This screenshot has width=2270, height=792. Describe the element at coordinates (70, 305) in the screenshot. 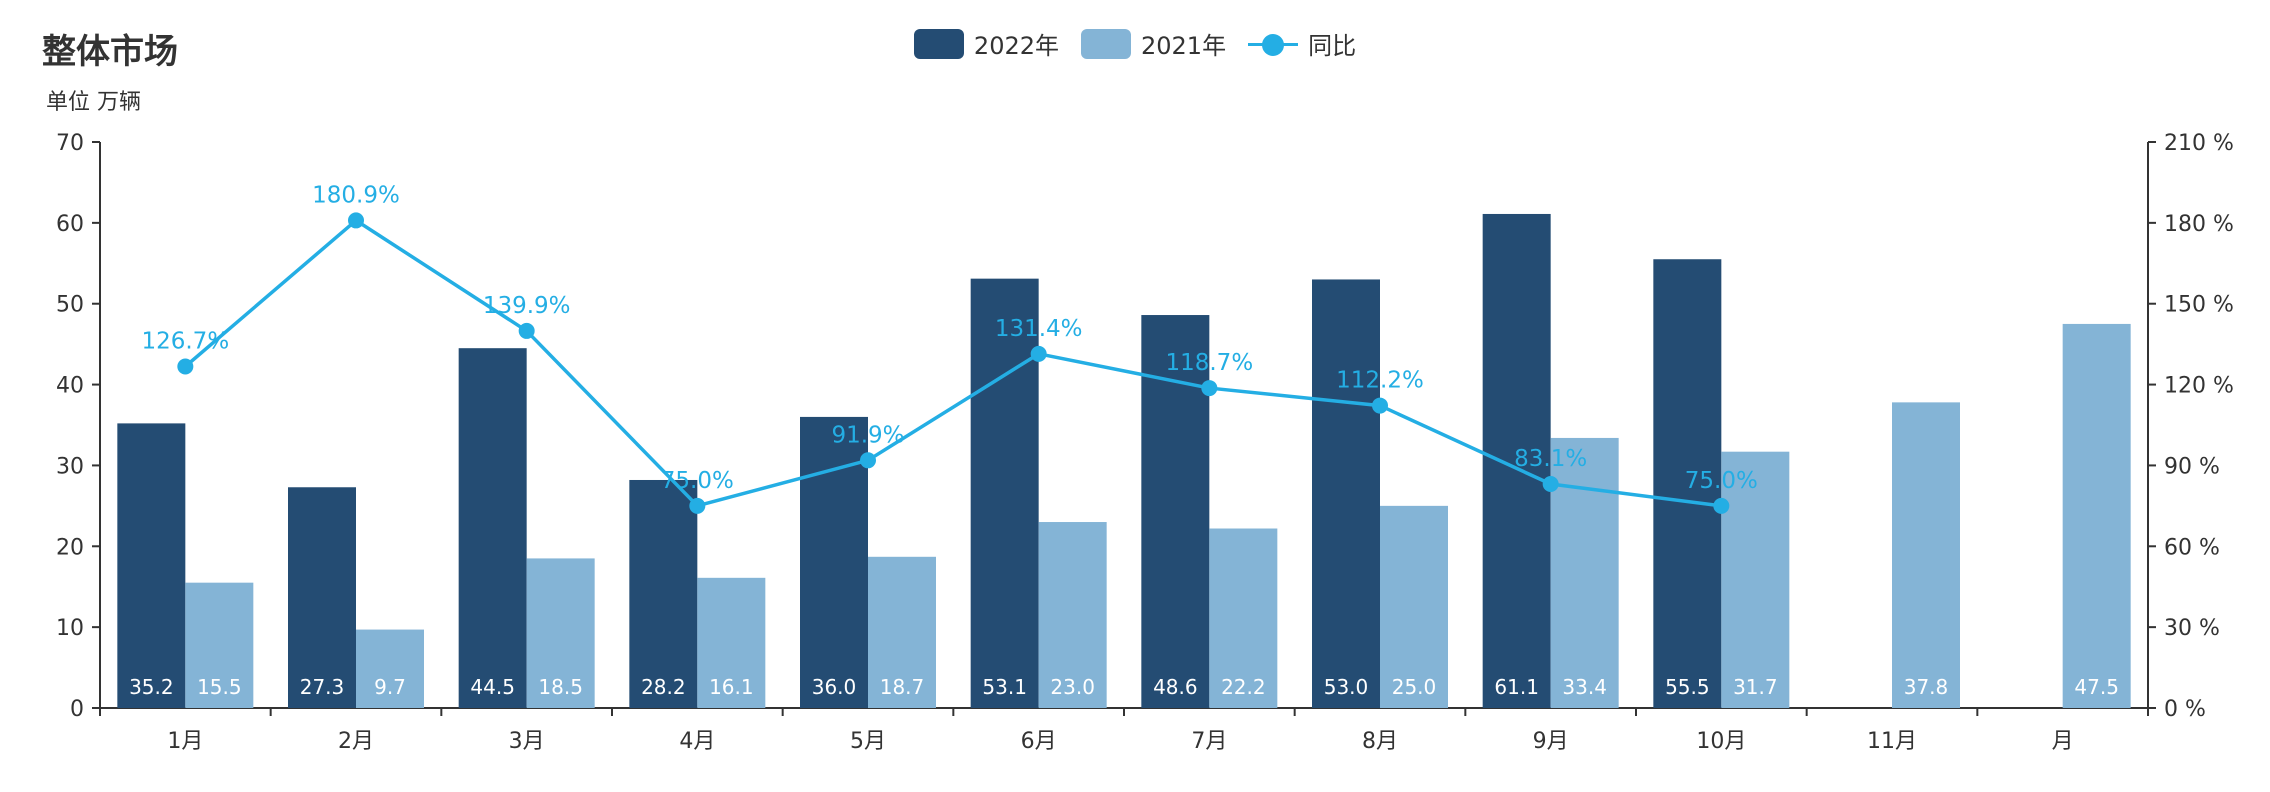

I see `y-tick-label-left: 50` at that location.